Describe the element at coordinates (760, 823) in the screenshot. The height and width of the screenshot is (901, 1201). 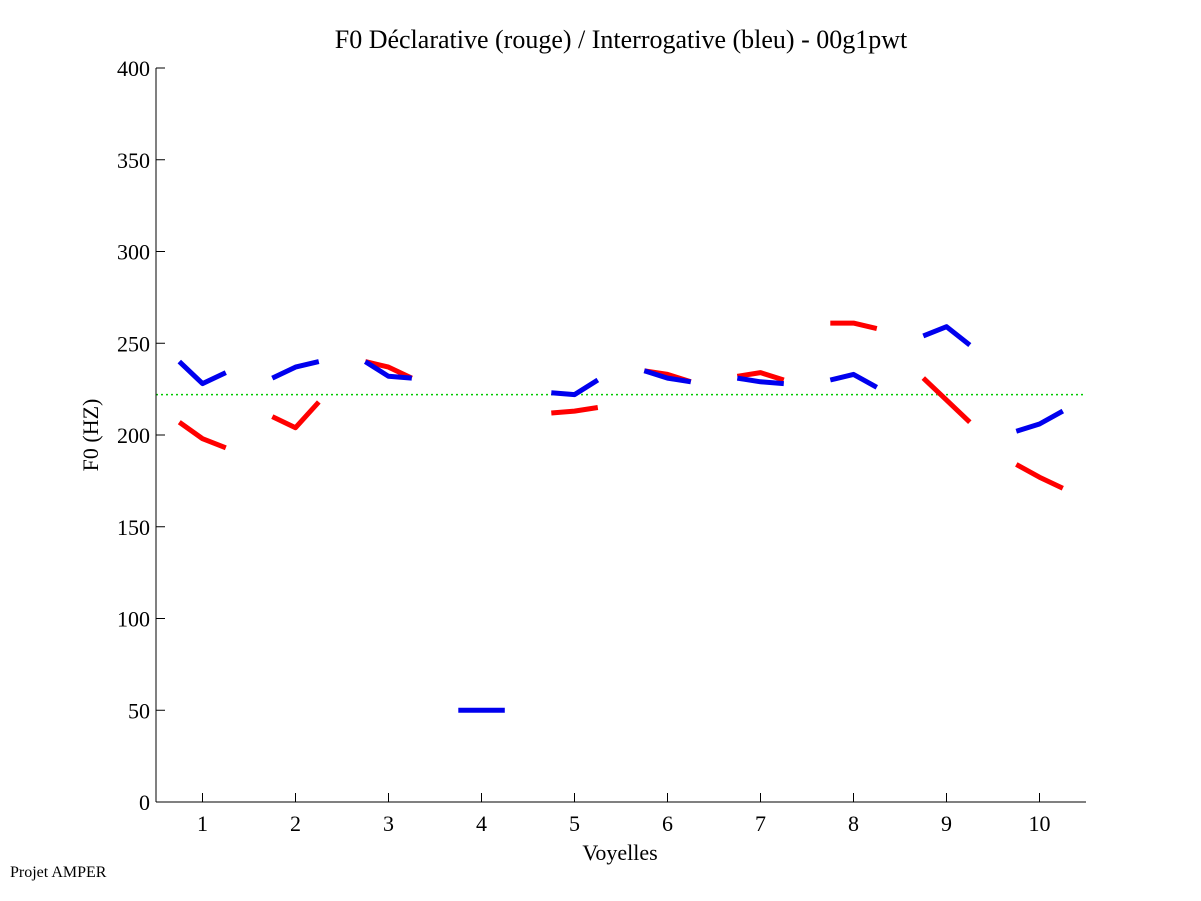
I see `x-tick-label: 7` at that location.